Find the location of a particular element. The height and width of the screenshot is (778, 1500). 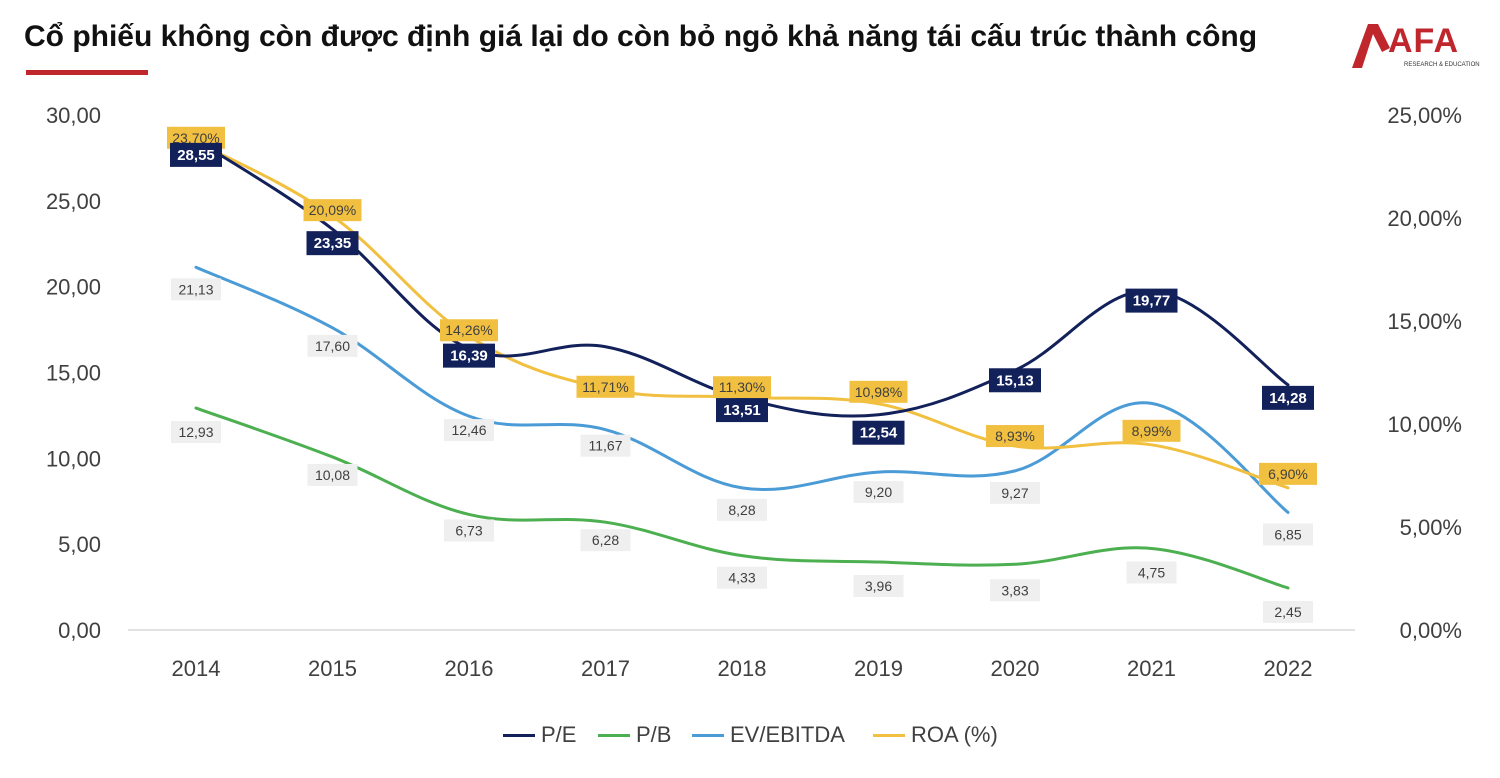

data-label-pe: 12,54 is located at coordinates (879, 433).